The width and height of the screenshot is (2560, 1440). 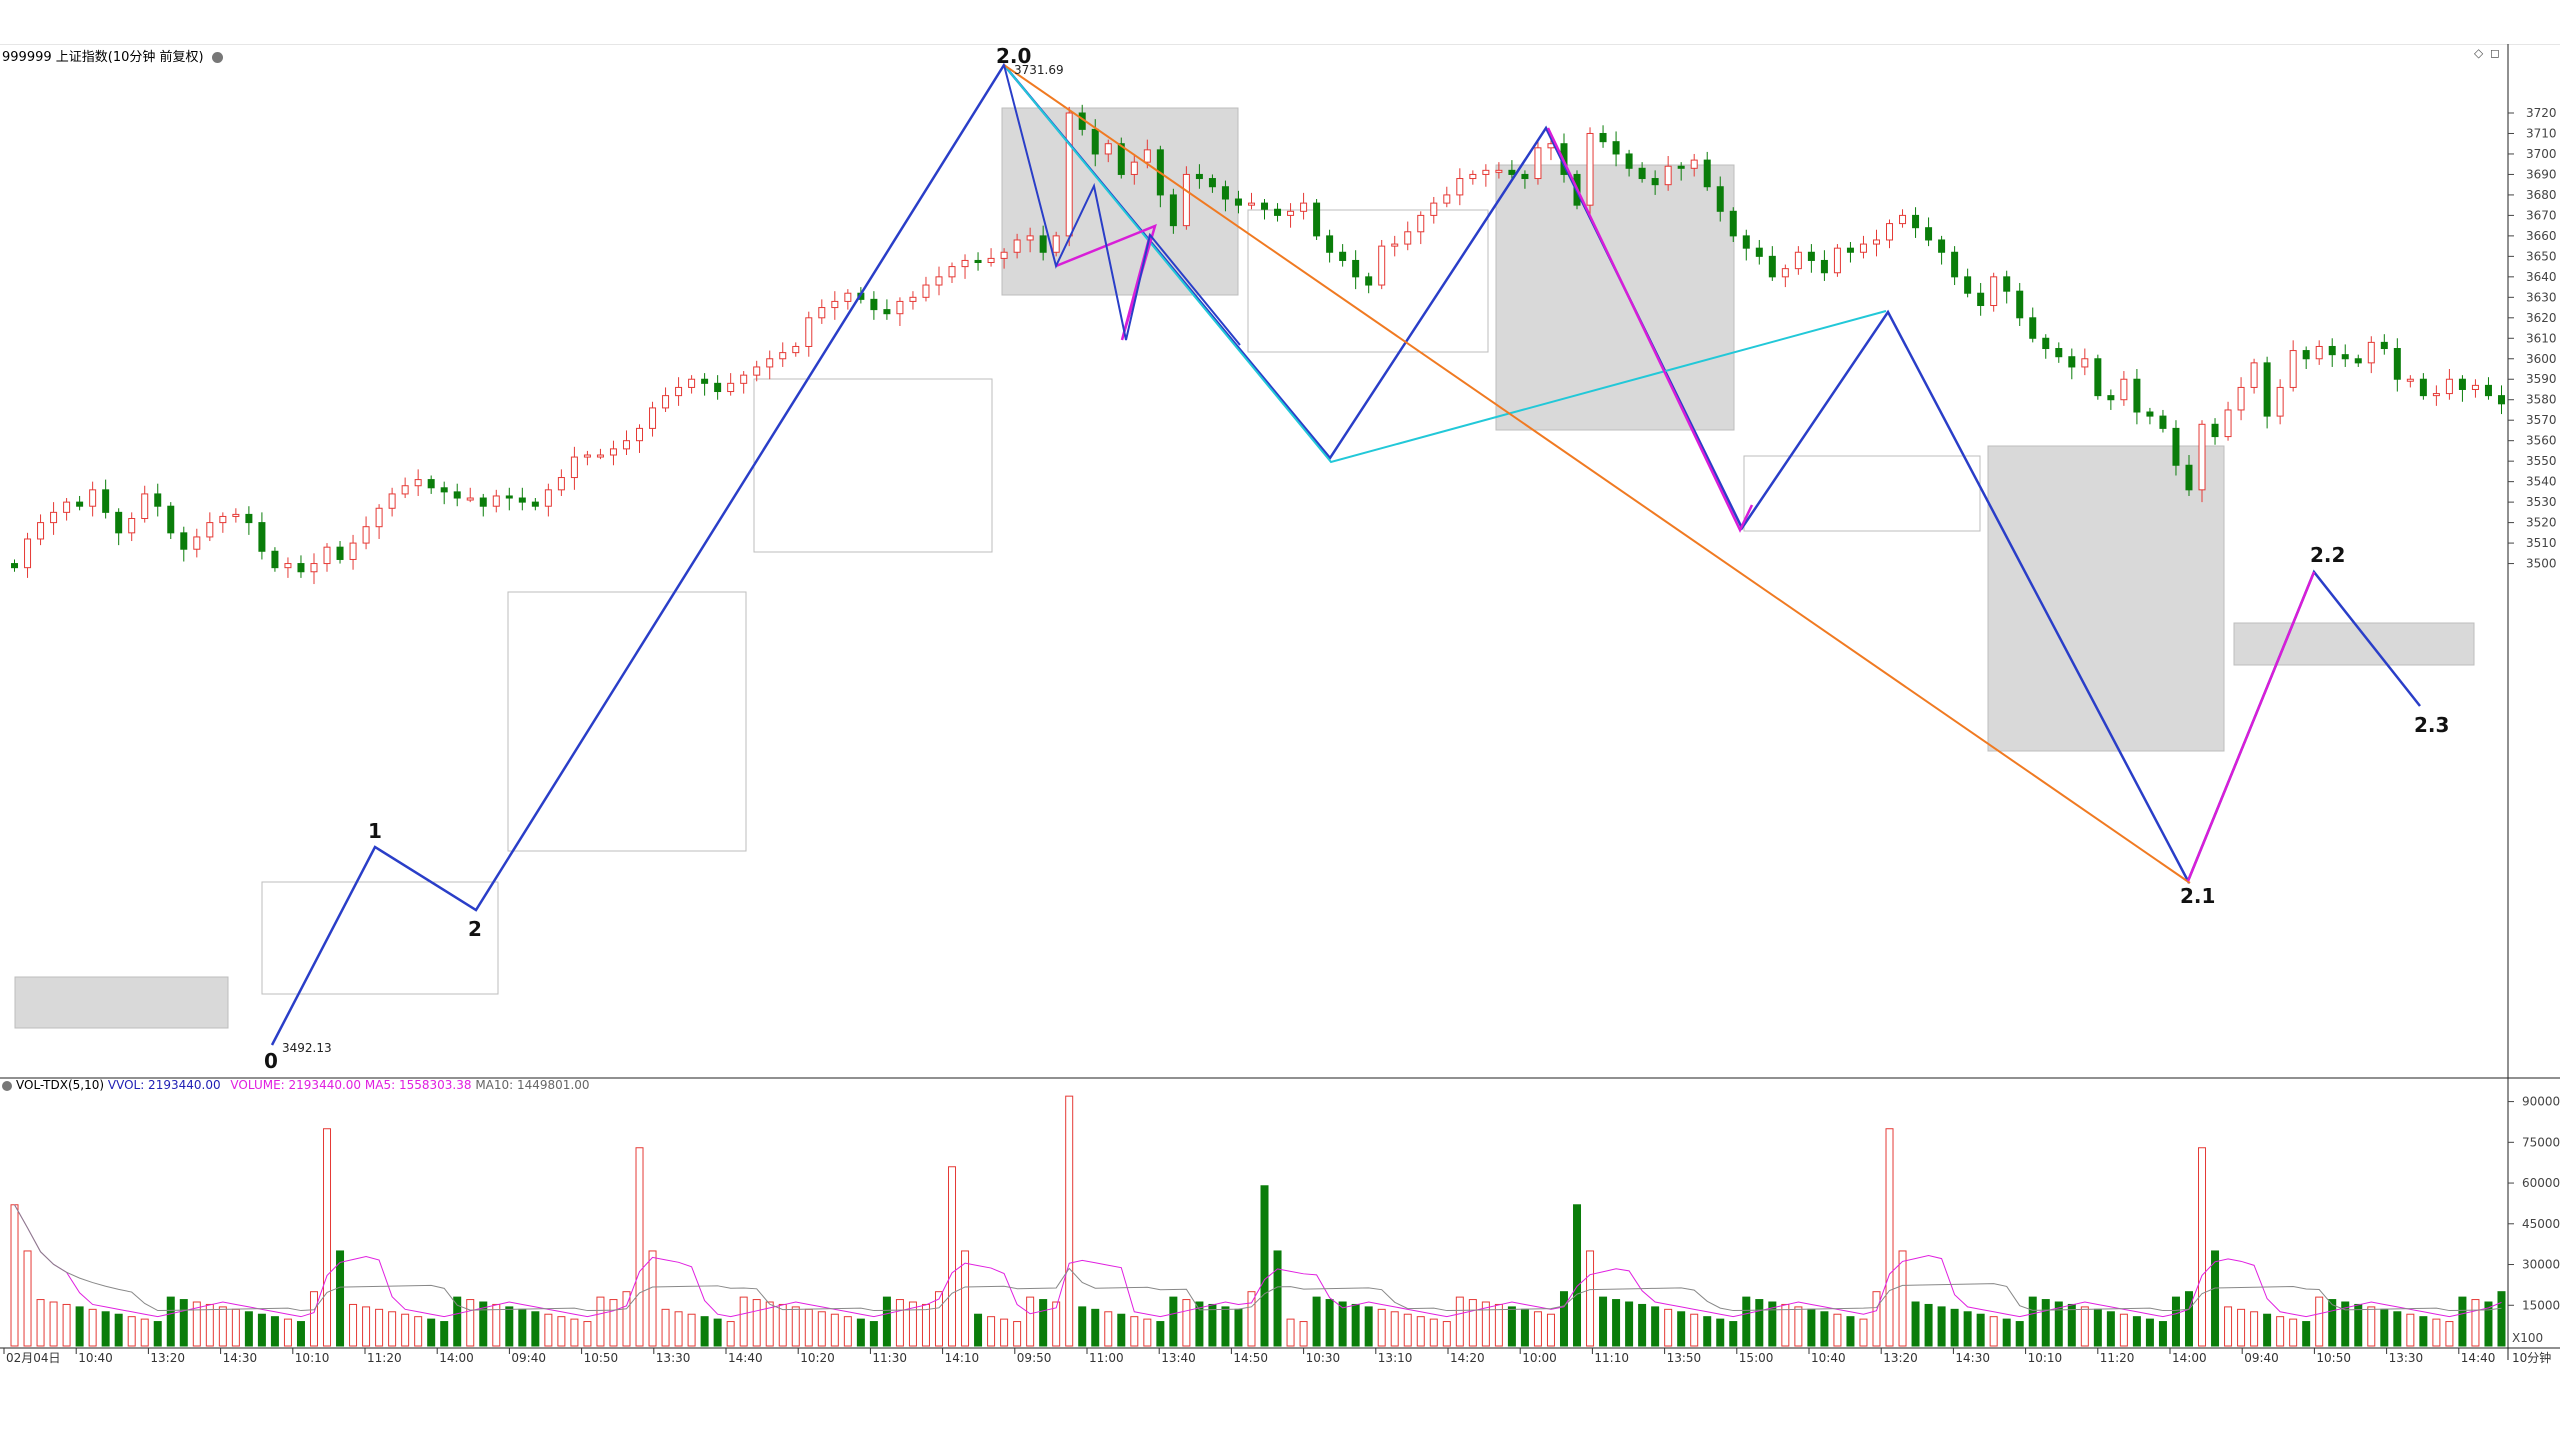 I want to click on price-tick-label: 3690, so click(x=2541, y=174).